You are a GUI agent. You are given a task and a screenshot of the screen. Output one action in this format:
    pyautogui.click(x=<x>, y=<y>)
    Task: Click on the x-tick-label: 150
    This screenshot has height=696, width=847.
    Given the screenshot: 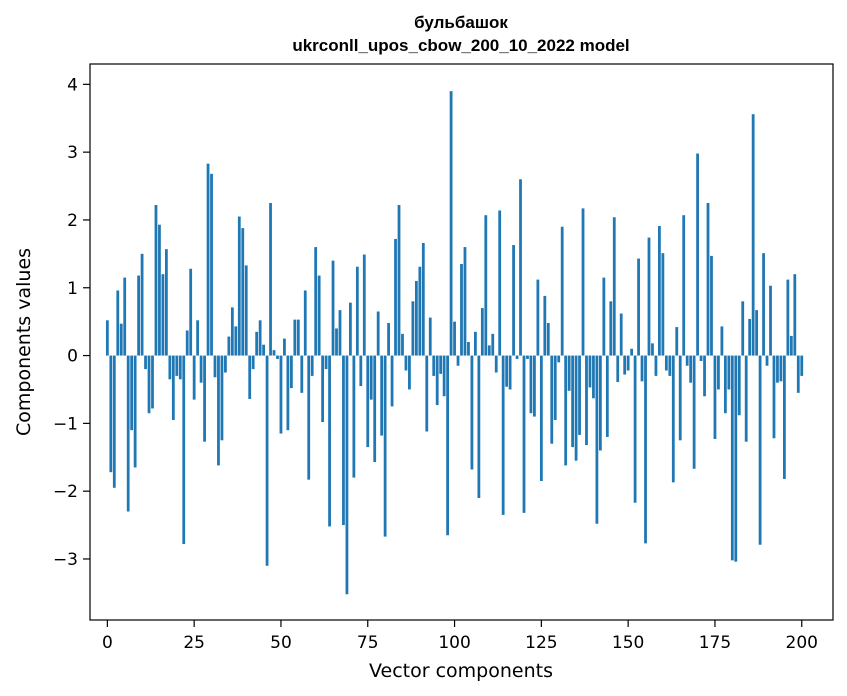 What is the action you would take?
    pyautogui.click(x=628, y=643)
    